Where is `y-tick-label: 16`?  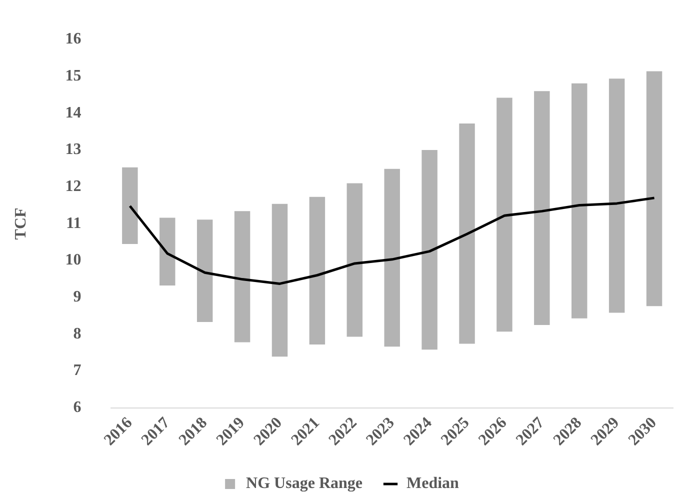
y-tick-label: 16 is located at coordinates (73, 39).